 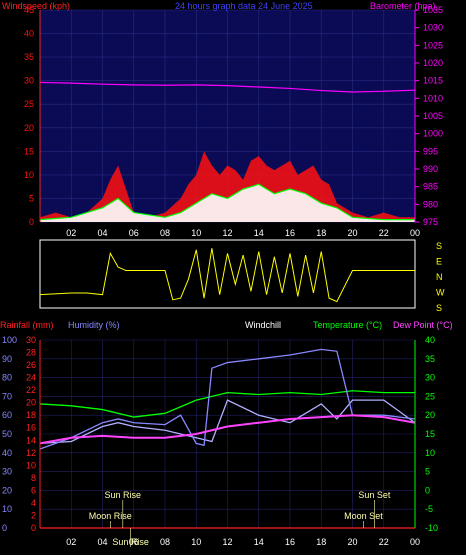 What do you see at coordinates (227, 233) in the screenshot?
I see `wind-x-tick-label: 12` at bounding box center [227, 233].